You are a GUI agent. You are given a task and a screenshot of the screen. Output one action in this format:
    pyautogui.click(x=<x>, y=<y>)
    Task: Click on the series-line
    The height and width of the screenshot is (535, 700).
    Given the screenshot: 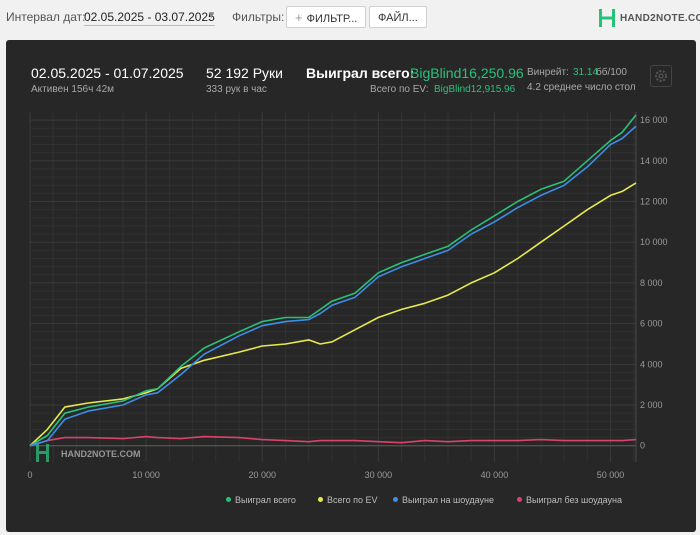 What is the action you would take?
    pyautogui.click(x=333, y=441)
    